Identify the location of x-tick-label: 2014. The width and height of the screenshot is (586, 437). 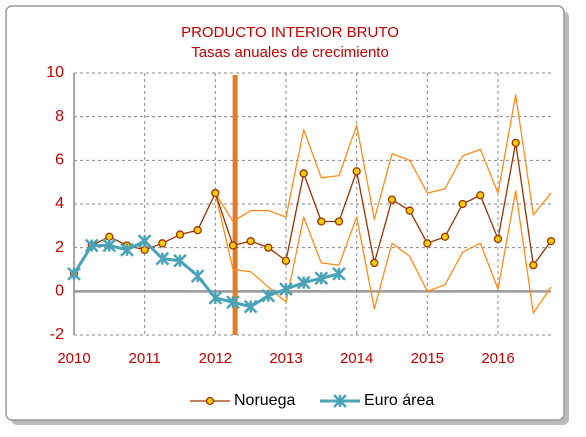
(356, 358).